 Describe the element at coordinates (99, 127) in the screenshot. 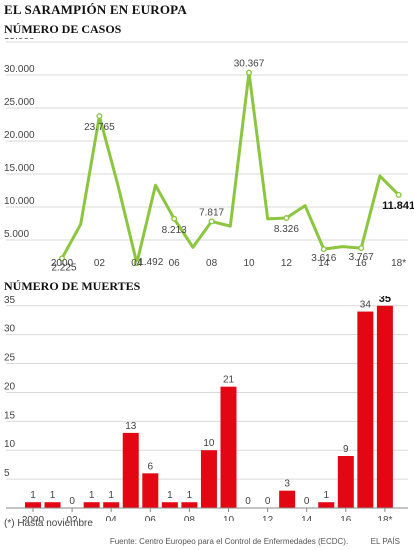

I see `cases-data-label: 23.765` at that location.